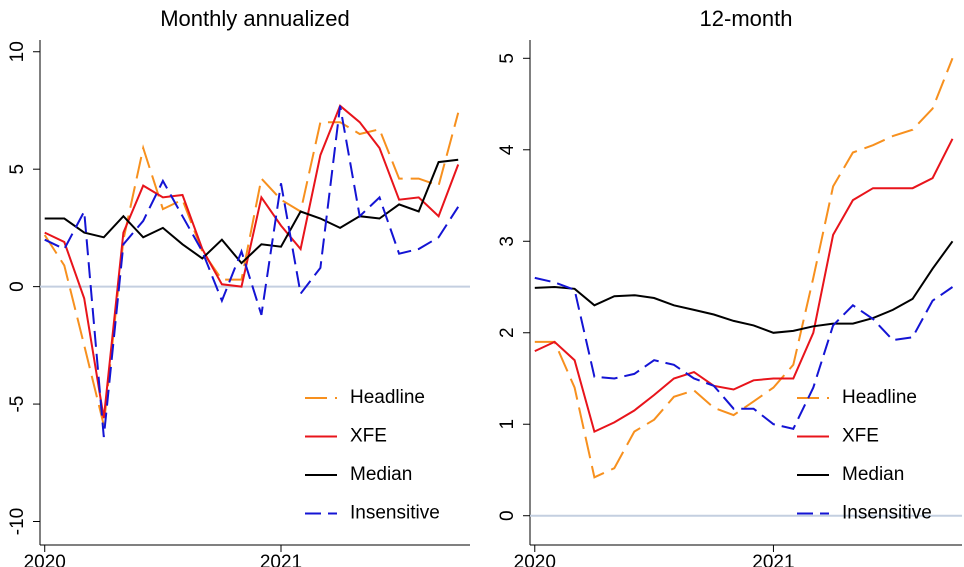 The height and width of the screenshot is (567, 964). I want to click on y-tick-label: 4, so click(507, 149).